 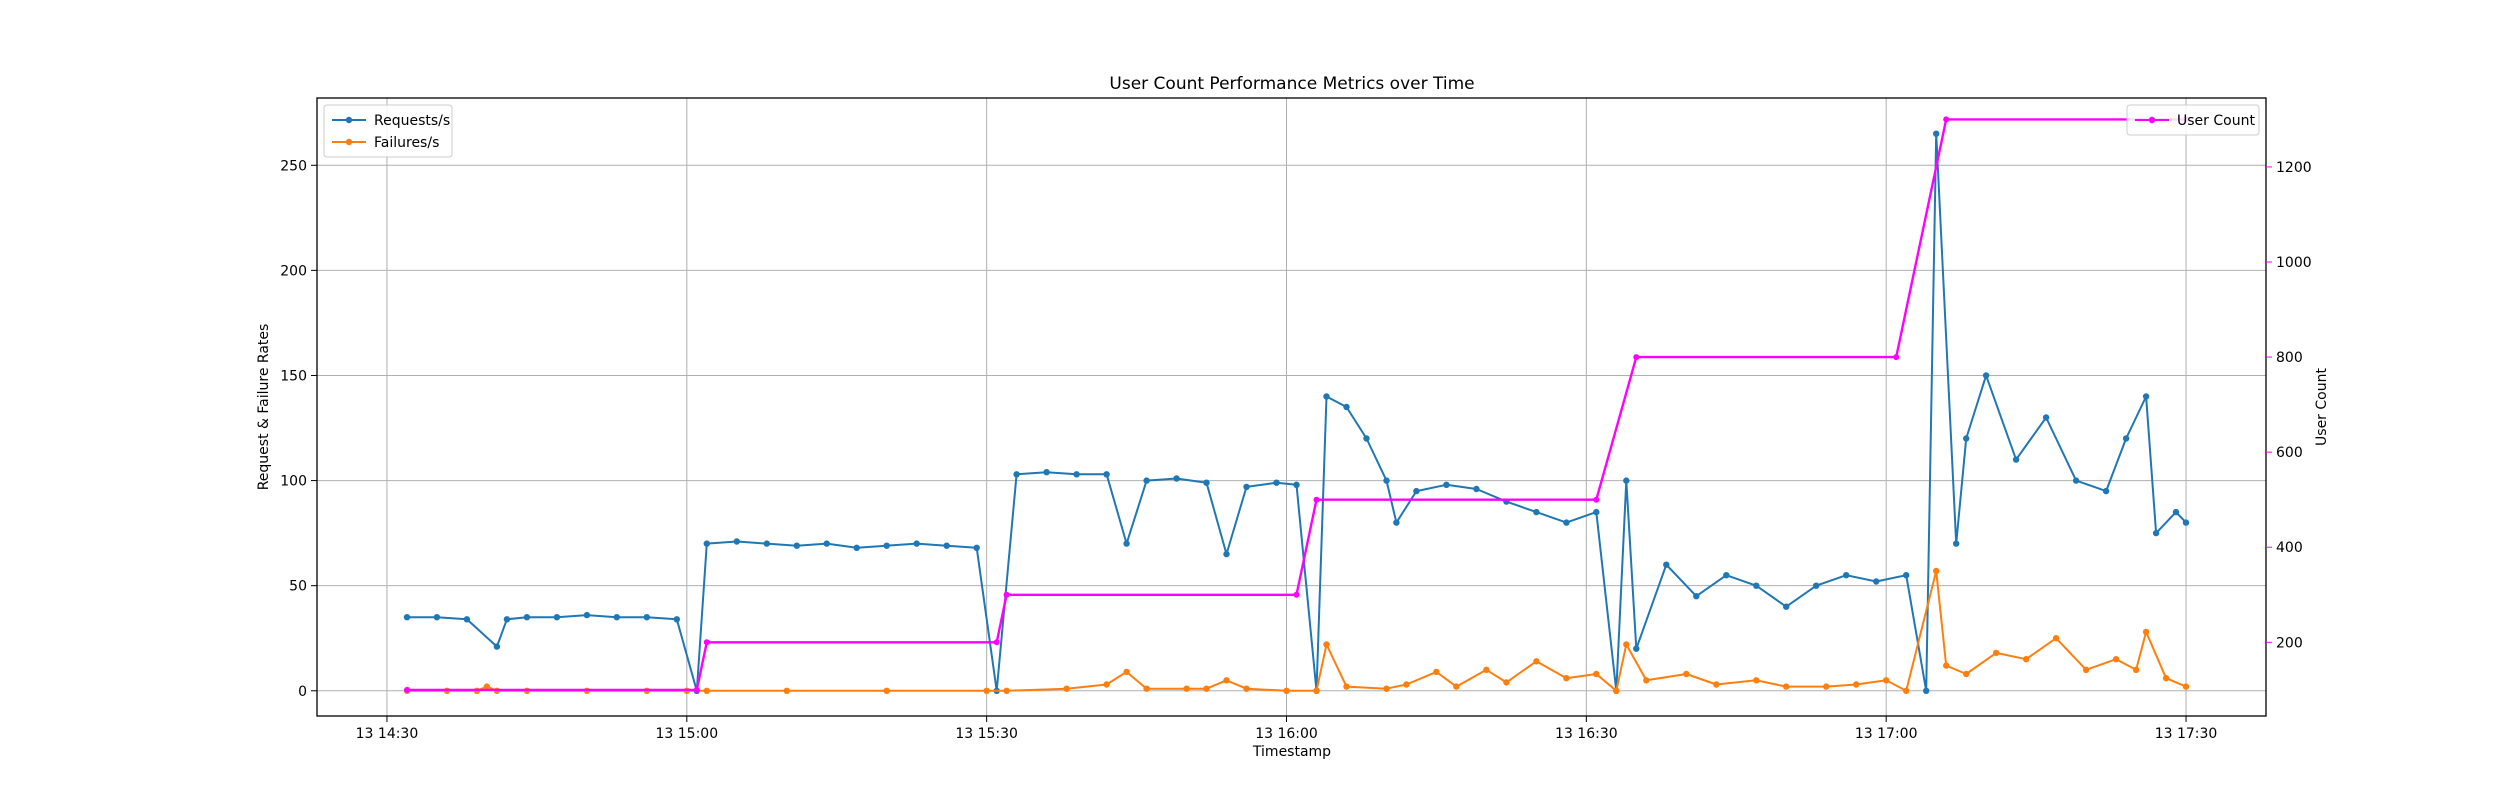 What do you see at coordinates (349, 142) in the screenshot?
I see `legend-marker-failures-s` at bounding box center [349, 142].